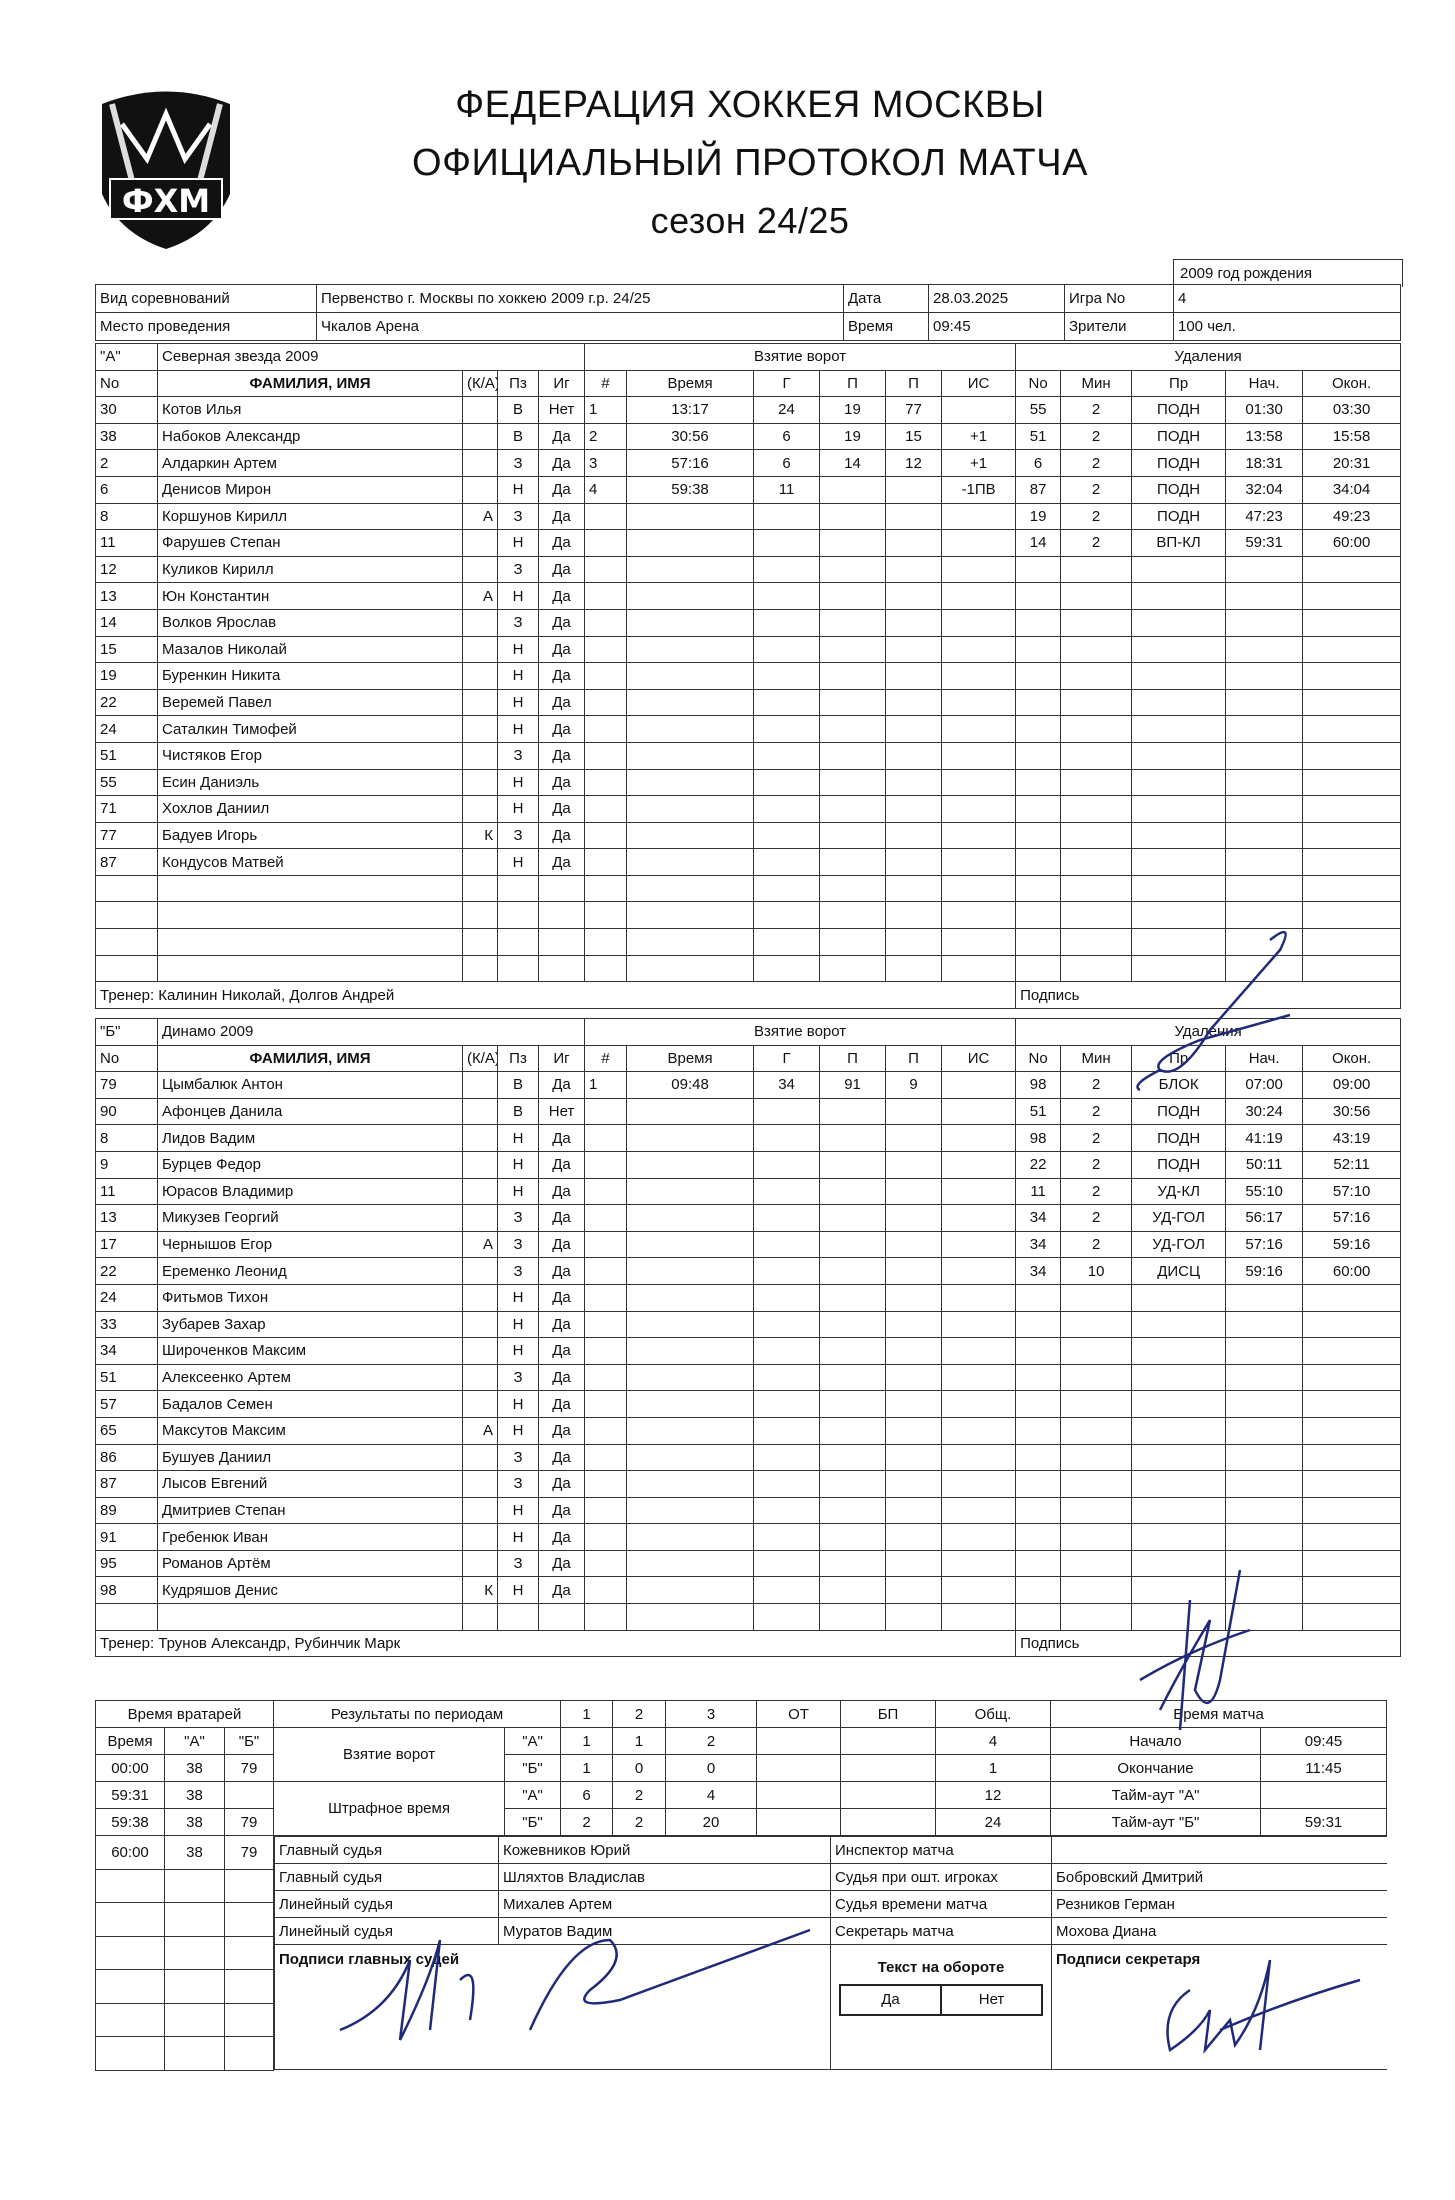 The height and width of the screenshot is (2200, 1455). What do you see at coordinates (1038, 1085) in the screenshot?
I see `penalty-player: 98` at bounding box center [1038, 1085].